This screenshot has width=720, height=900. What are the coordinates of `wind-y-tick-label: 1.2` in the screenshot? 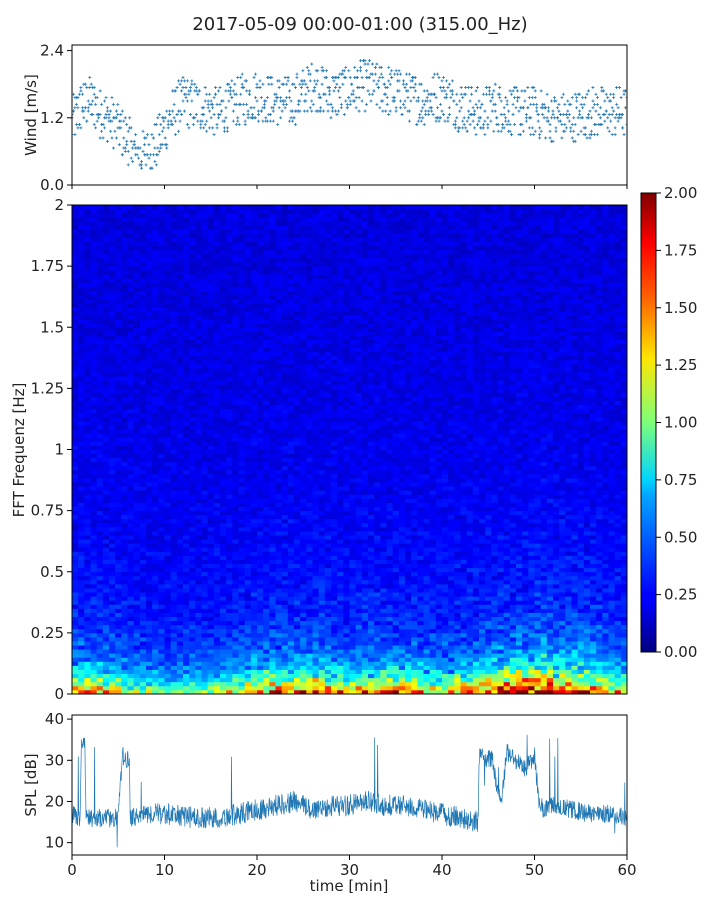 It's located at (52, 118).